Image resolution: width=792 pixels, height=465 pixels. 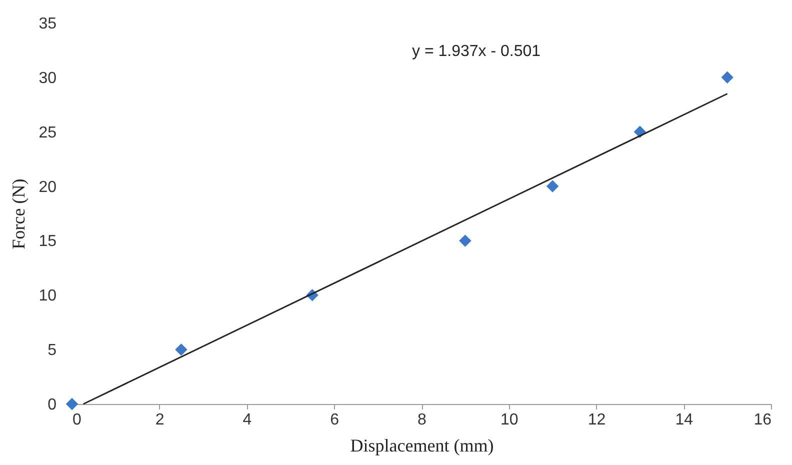 I want to click on x-tick-label: 14, so click(x=684, y=420).